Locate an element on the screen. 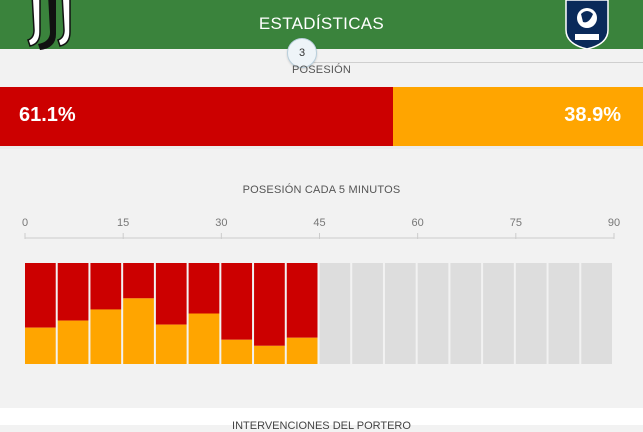 This screenshot has width=643, height=432. minutes-axis: 0 15 30 45 60 75 90 is located at coordinates (321, 228).